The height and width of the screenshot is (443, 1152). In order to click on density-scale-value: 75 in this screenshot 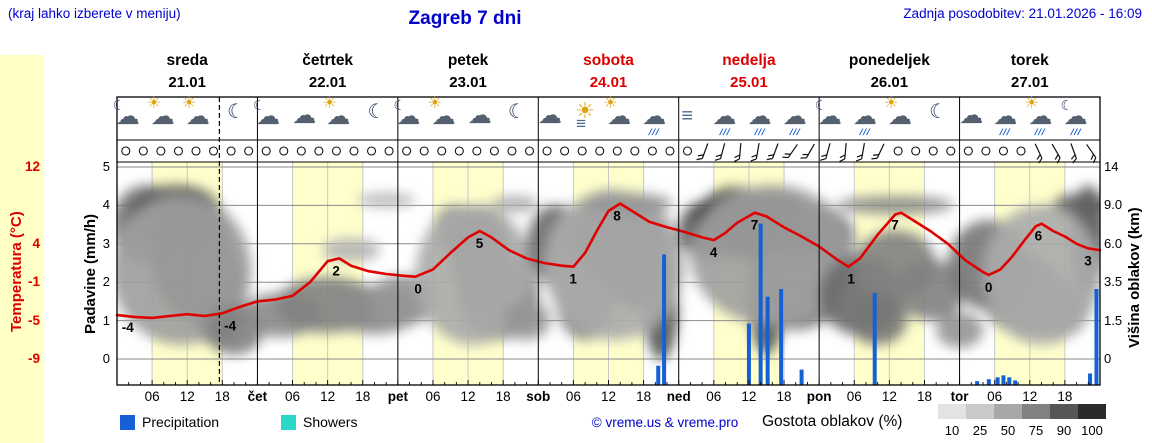, I will do `click(1036, 430)`.